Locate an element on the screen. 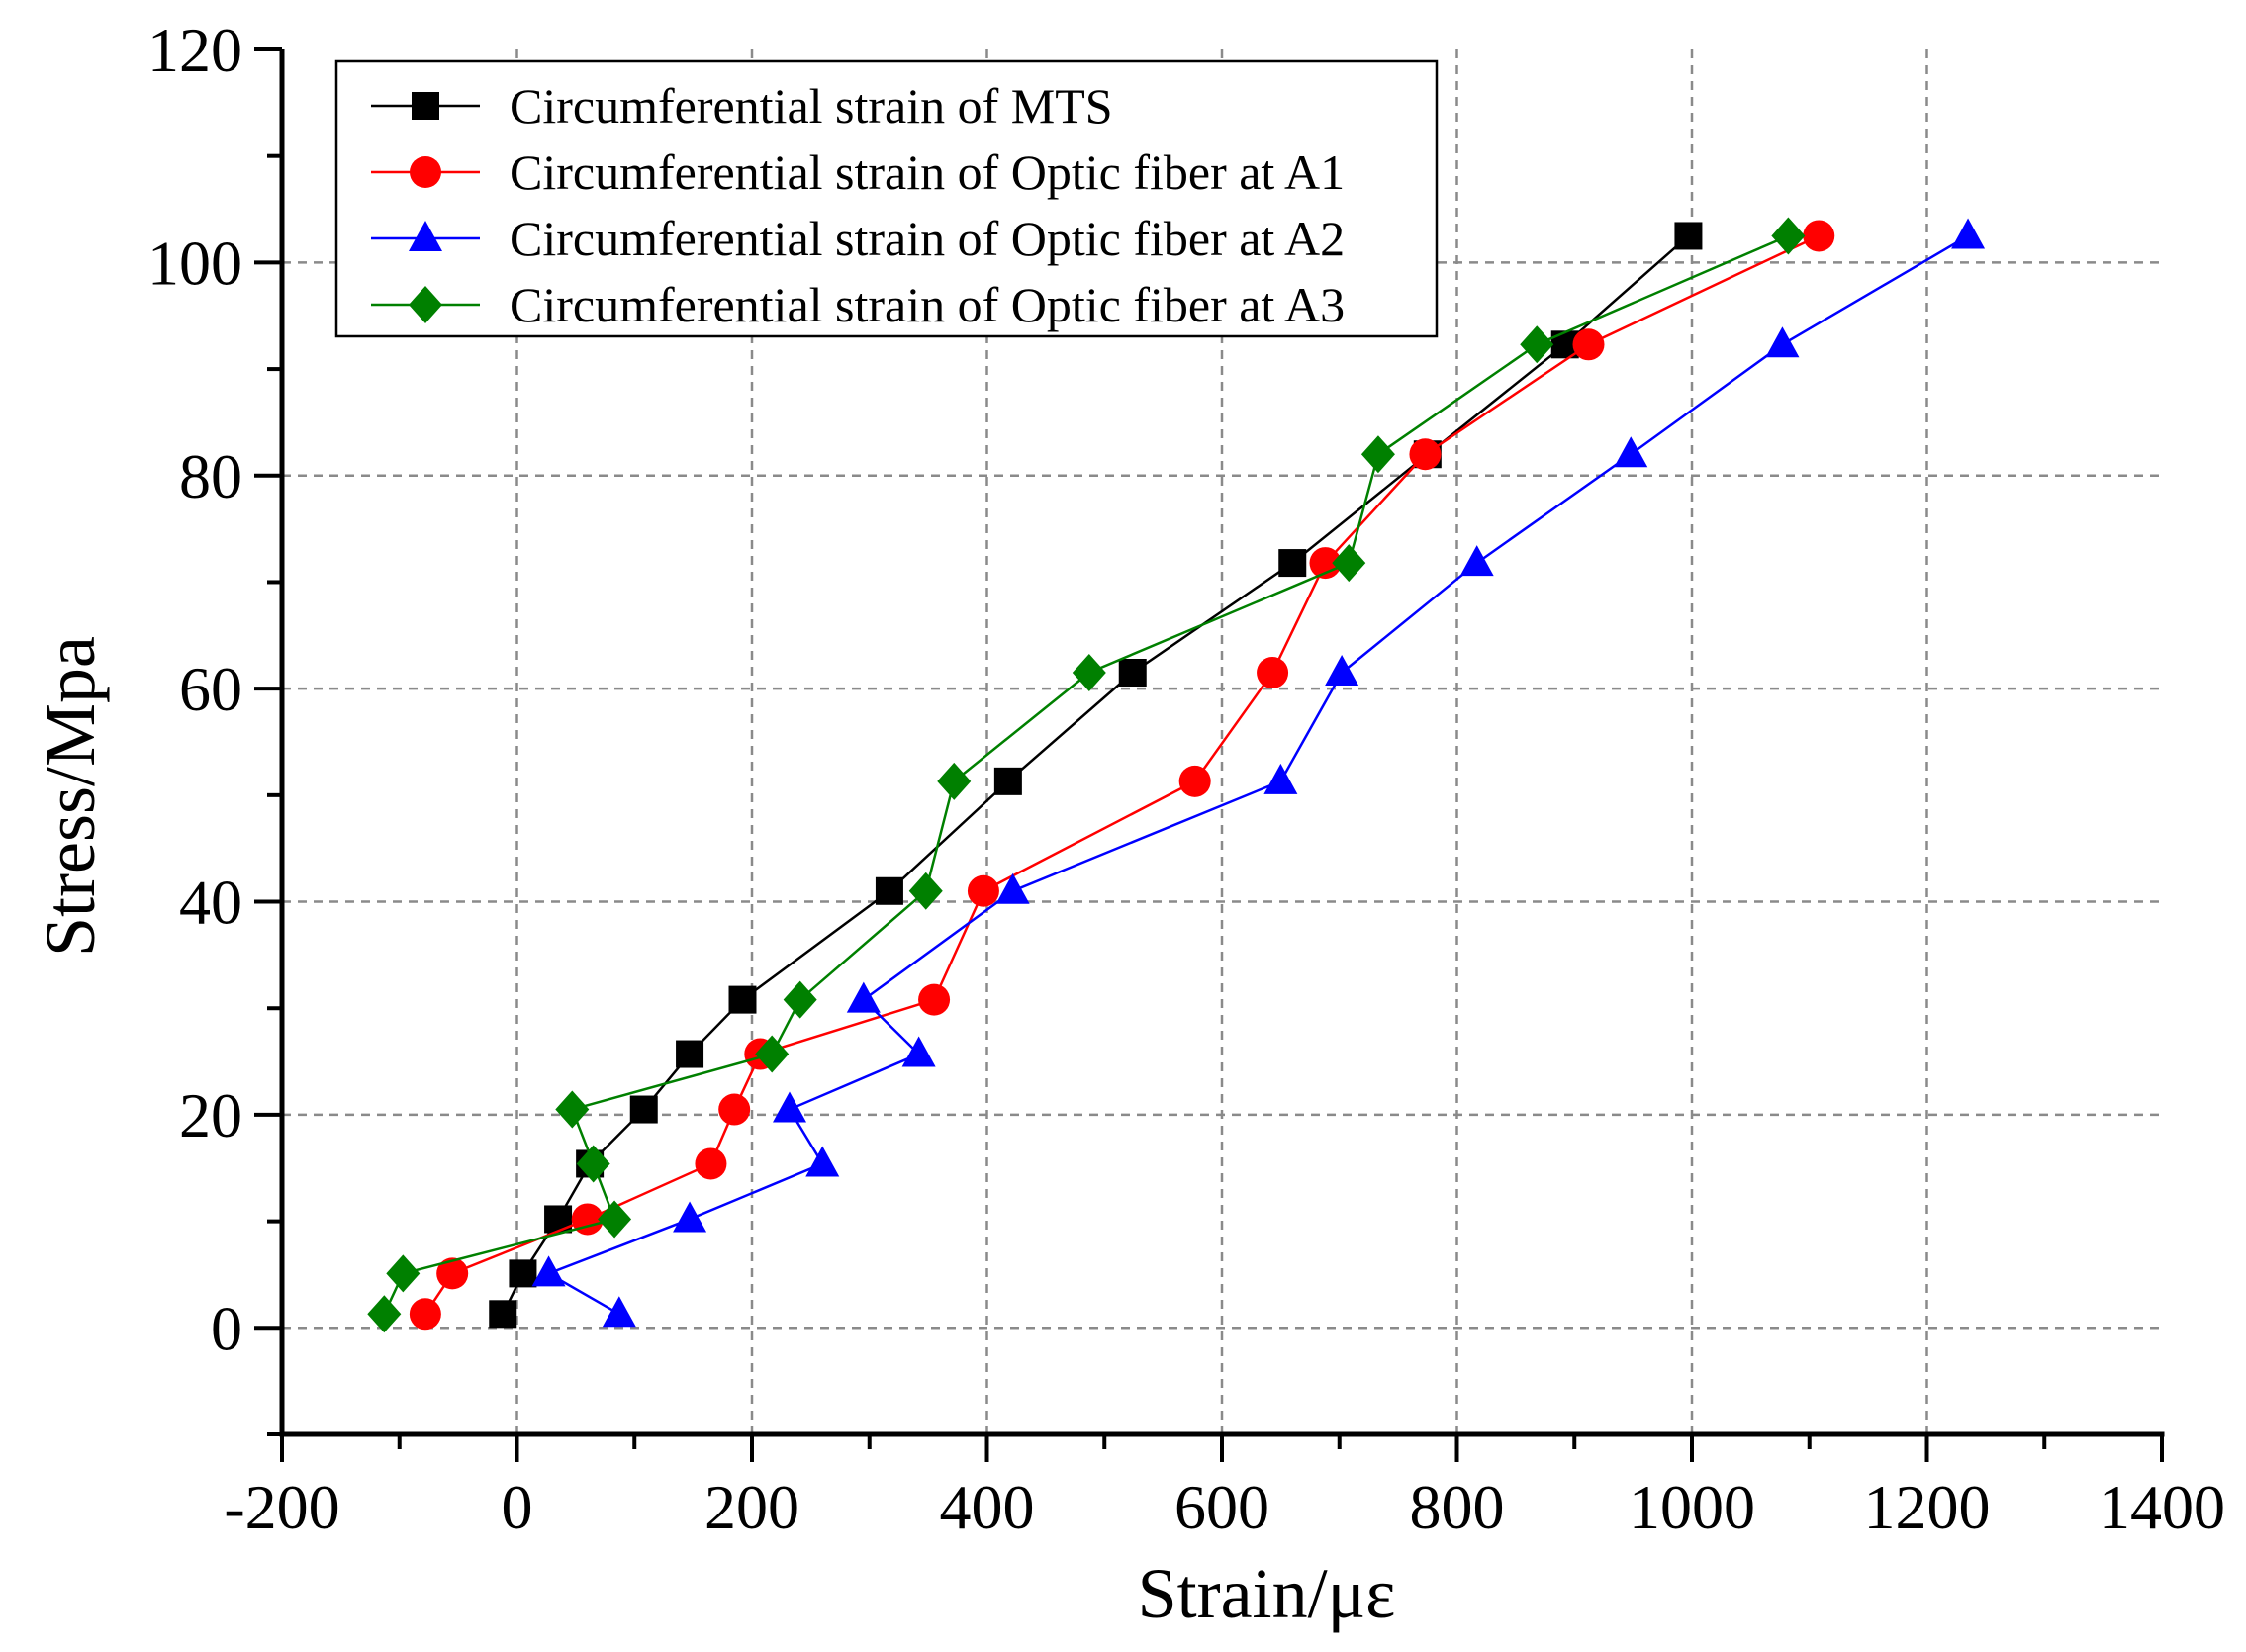  x-tick-label: 0 is located at coordinates (517, 1507).